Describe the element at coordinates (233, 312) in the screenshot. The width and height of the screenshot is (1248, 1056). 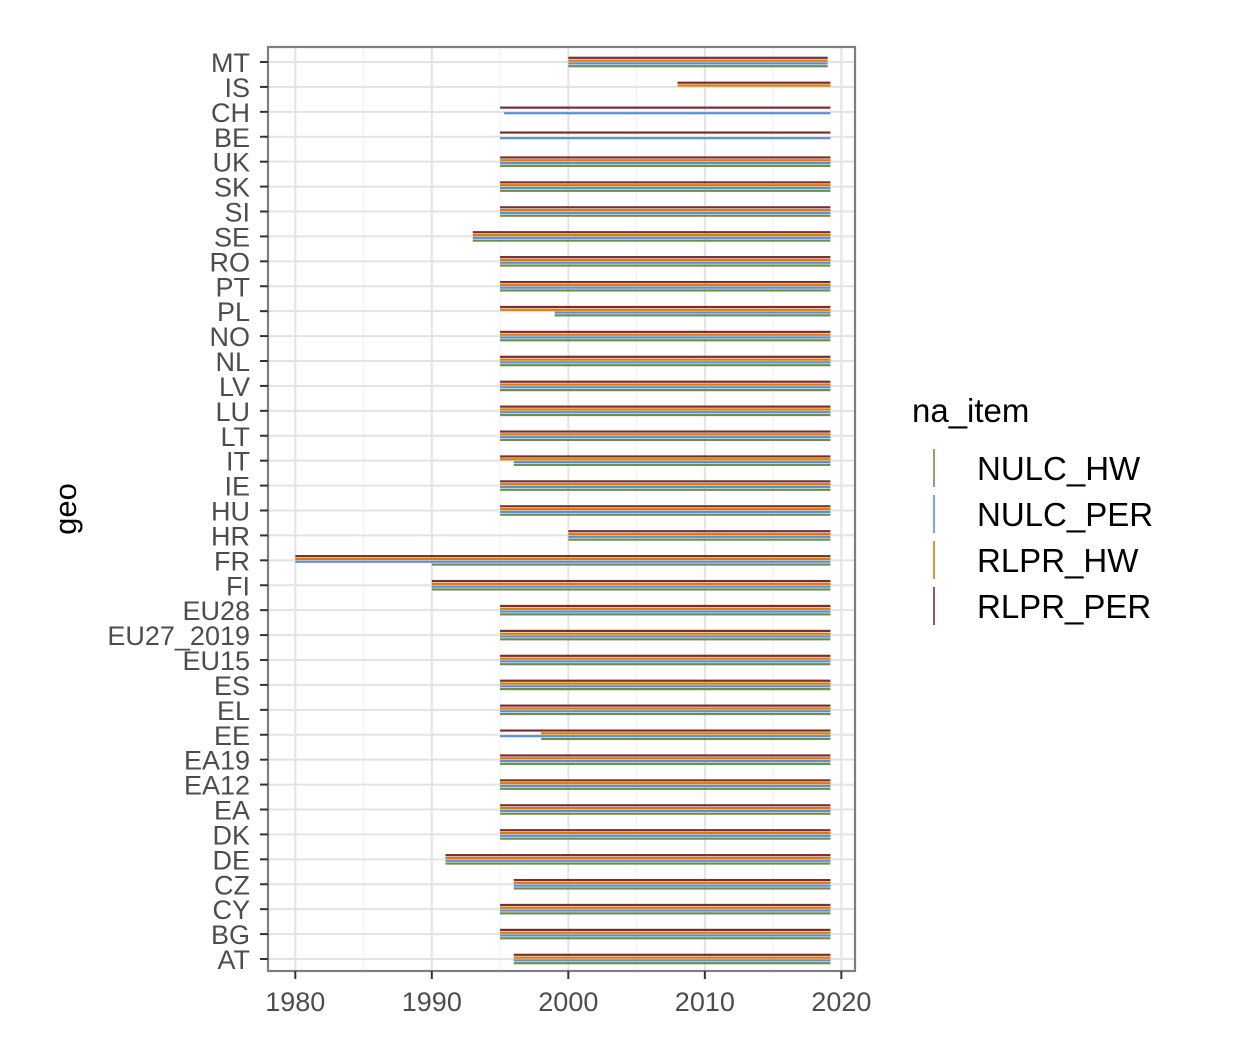
I see `y-tick-label: PL` at that location.